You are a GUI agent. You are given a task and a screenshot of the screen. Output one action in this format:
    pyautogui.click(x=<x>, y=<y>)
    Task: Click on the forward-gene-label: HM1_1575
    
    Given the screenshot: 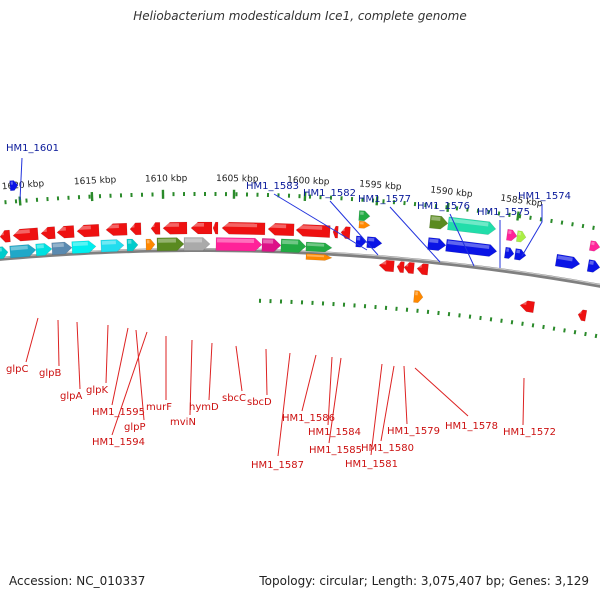 What is the action you would take?
    pyautogui.click(x=503, y=212)
    